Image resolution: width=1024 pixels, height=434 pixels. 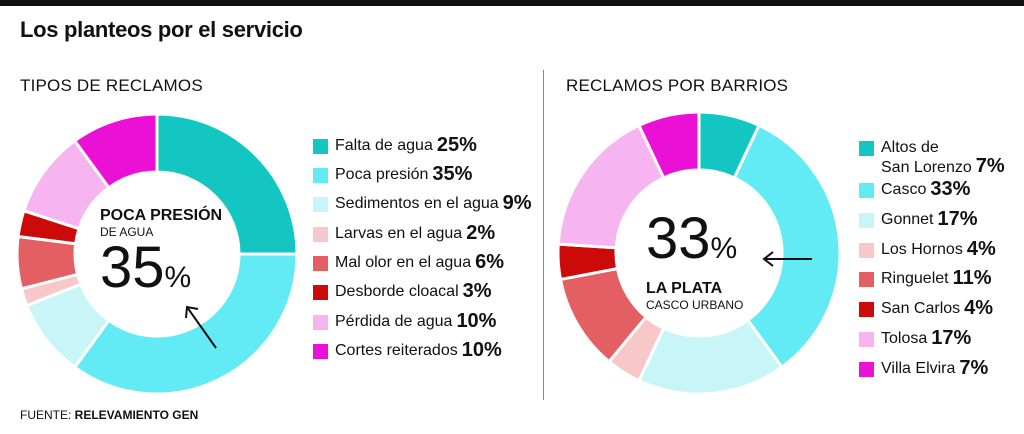 I want to click on center-label-sub: CASCO URBANO, so click(x=695, y=305).